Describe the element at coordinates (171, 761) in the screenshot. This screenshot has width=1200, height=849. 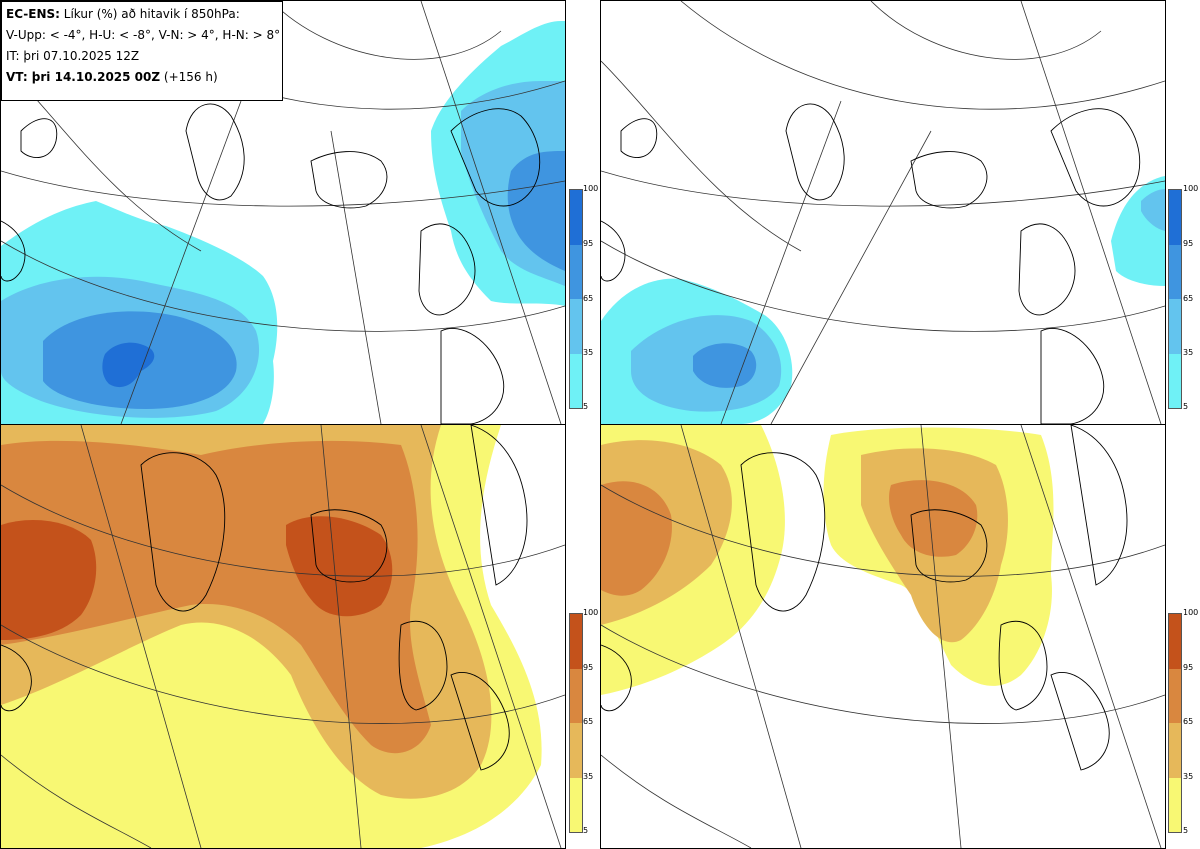
I see `probability-area-low` at that location.